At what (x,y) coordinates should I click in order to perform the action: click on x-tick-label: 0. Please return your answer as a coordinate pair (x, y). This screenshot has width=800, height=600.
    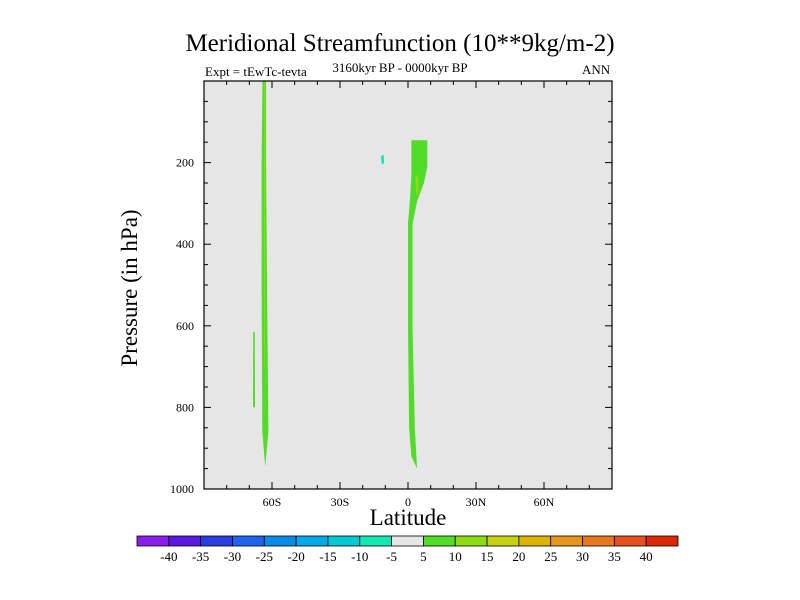
    Looking at the image, I should click on (408, 502).